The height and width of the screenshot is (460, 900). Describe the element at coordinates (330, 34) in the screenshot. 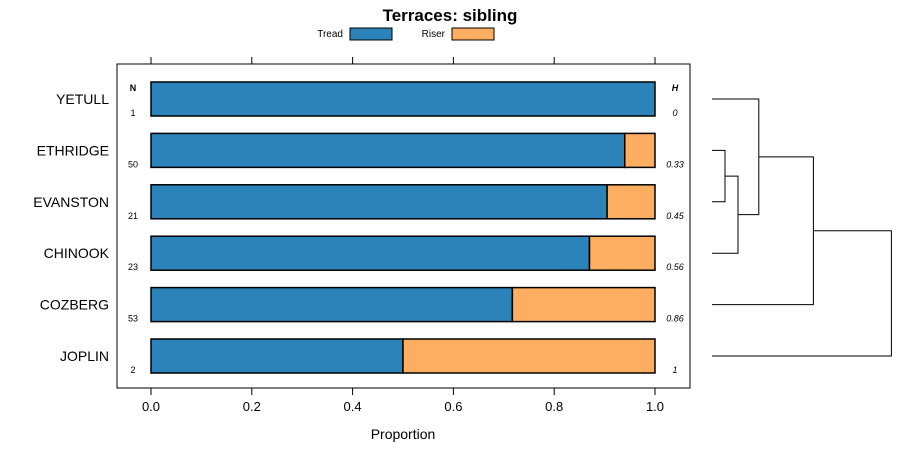

I see `legend-label-tread: Tread` at that location.